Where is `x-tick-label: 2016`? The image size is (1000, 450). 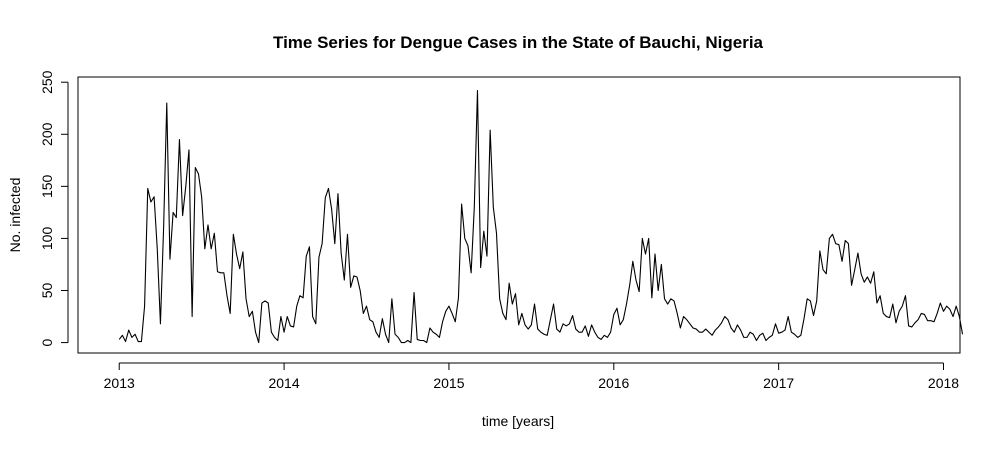
x-tick-label: 2016 is located at coordinates (613, 383).